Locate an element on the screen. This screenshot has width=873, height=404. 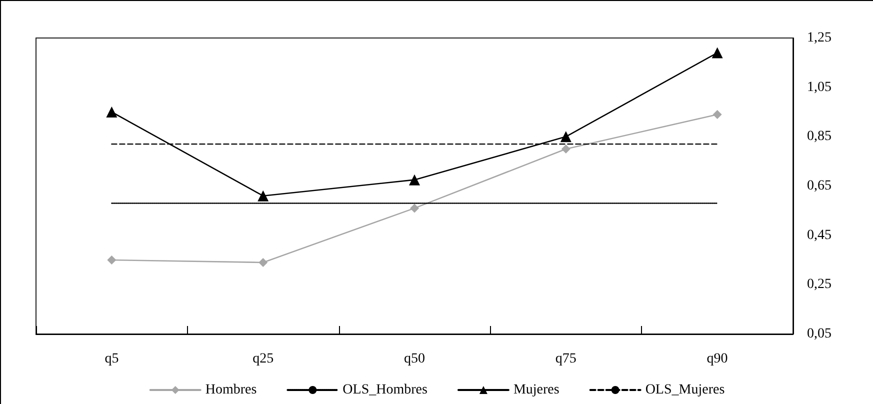
y-tick-label: 0,45 is located at coordinates (819, 235).